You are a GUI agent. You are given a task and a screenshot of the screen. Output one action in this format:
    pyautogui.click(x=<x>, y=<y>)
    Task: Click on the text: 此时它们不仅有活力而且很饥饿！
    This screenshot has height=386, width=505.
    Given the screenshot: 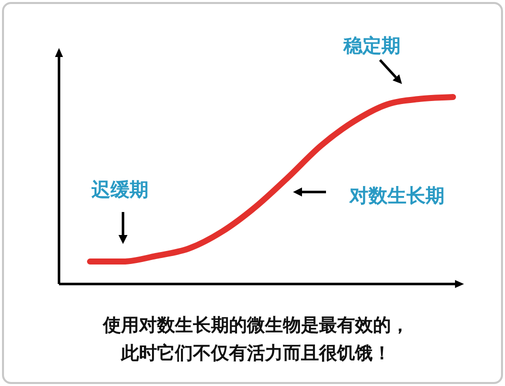 What is the action you would take?
    pyautogui.click(x=255, y=353)
    